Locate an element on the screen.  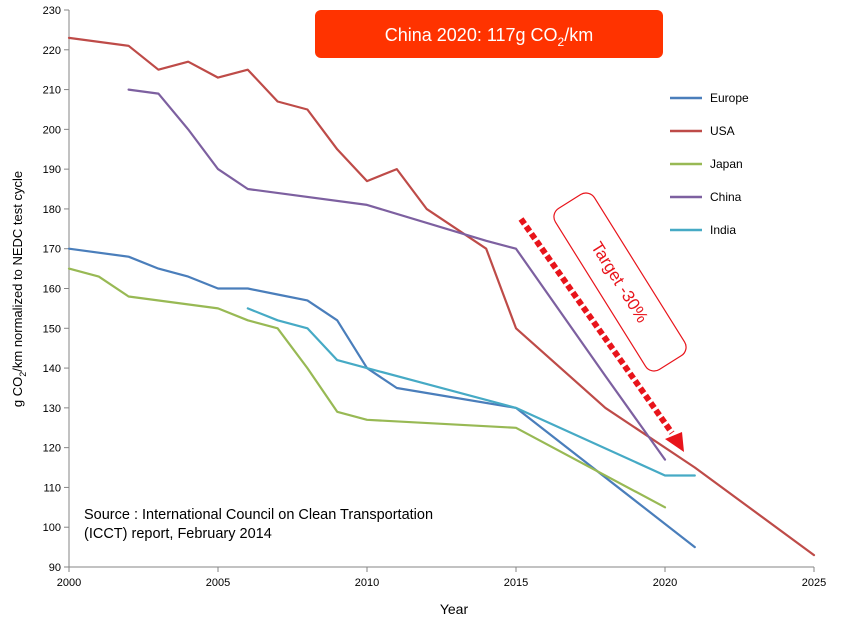
legend-label-usa: USA is located at coordinates (722, 131).